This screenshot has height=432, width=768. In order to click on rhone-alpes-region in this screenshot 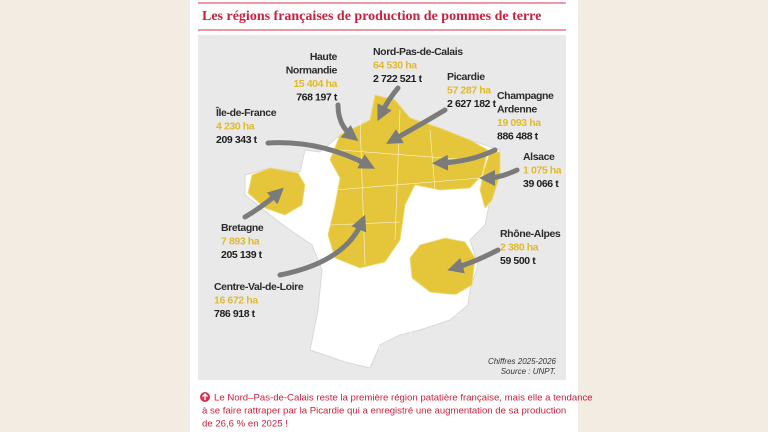, I will do `click(442, 266)`.